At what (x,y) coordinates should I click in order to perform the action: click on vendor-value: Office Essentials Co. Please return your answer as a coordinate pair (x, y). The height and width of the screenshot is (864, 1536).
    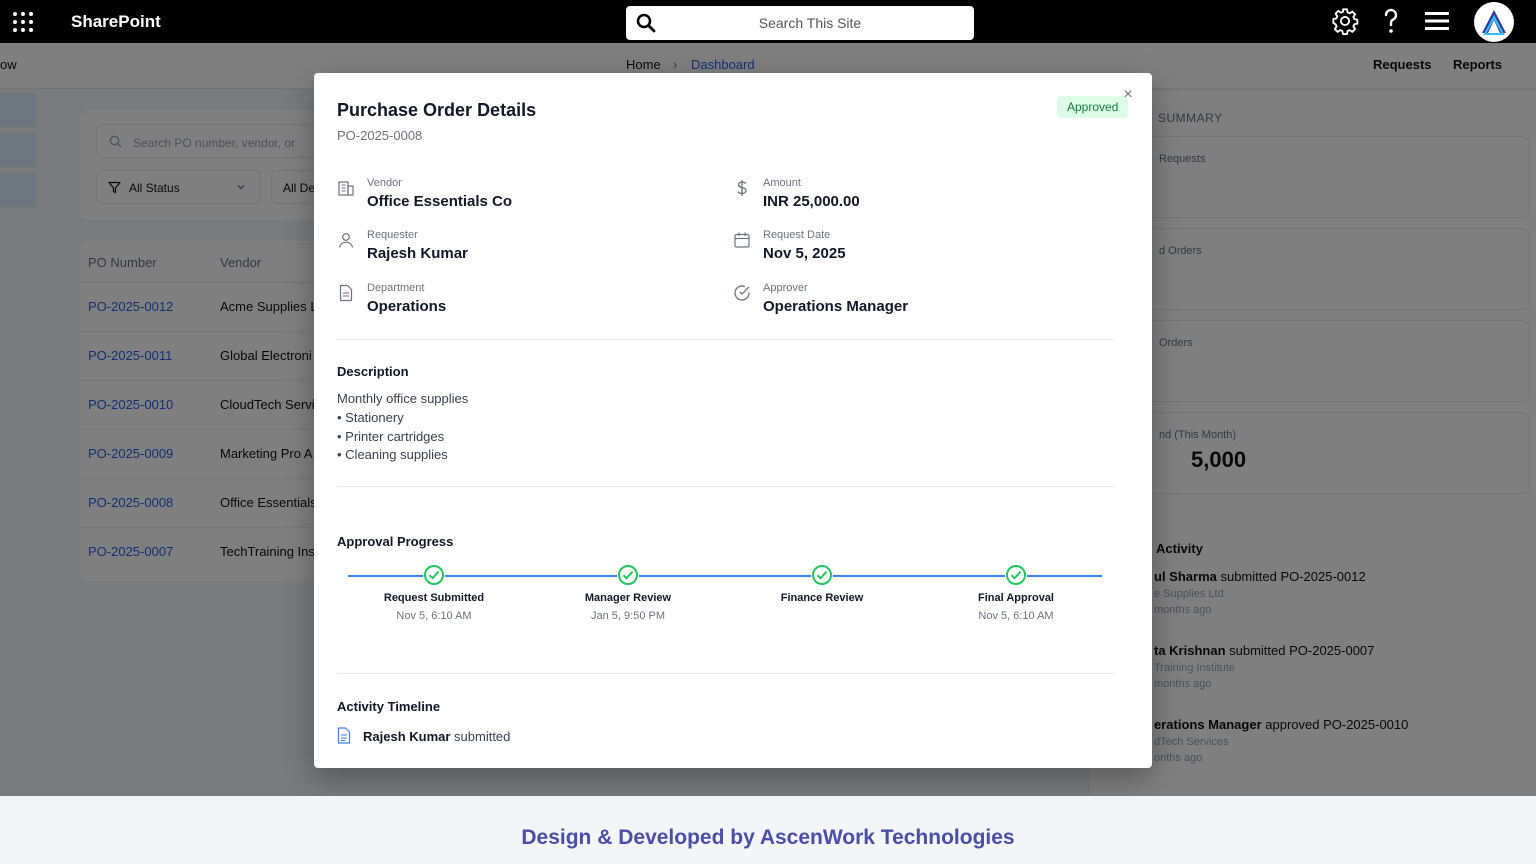
    Looking at the image, I should click on (440, 201).